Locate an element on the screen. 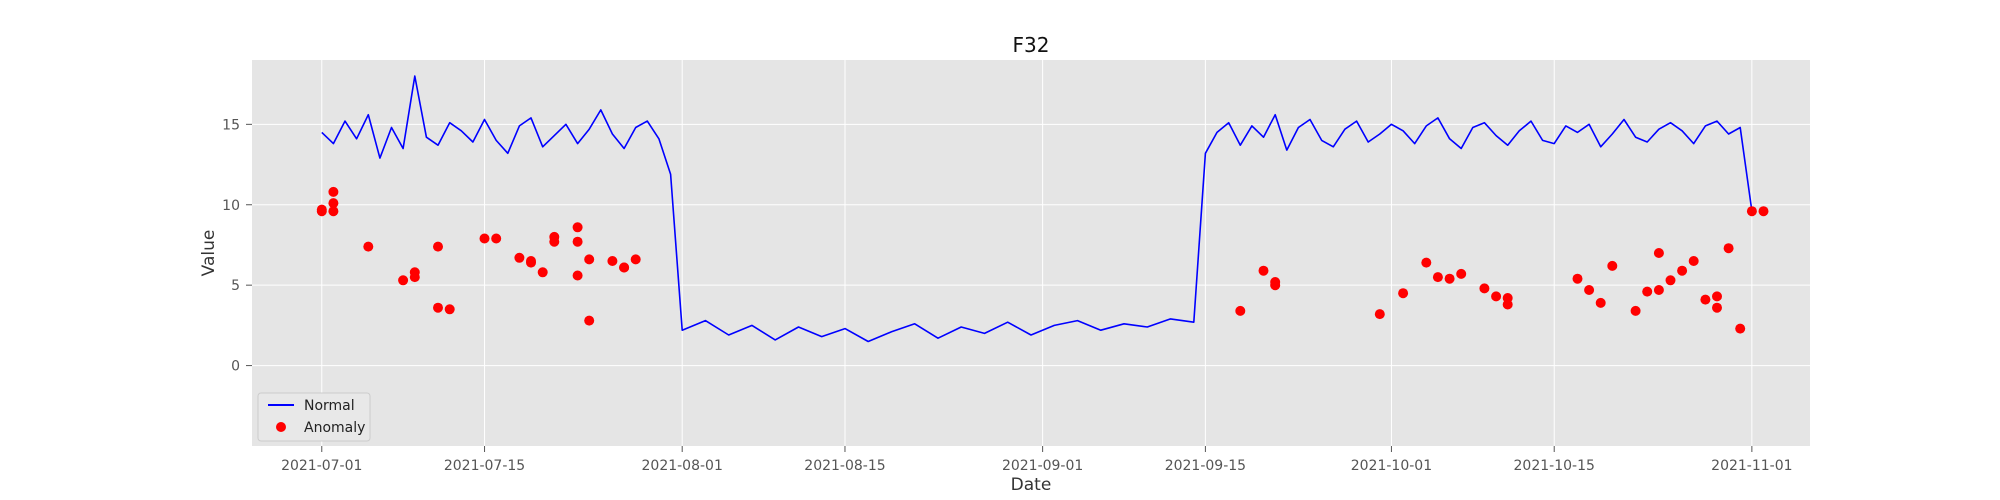 This screenshot has width=2000, height=500. x-tick-label: 2021-10-01 is located at coordinates (1391, 466).